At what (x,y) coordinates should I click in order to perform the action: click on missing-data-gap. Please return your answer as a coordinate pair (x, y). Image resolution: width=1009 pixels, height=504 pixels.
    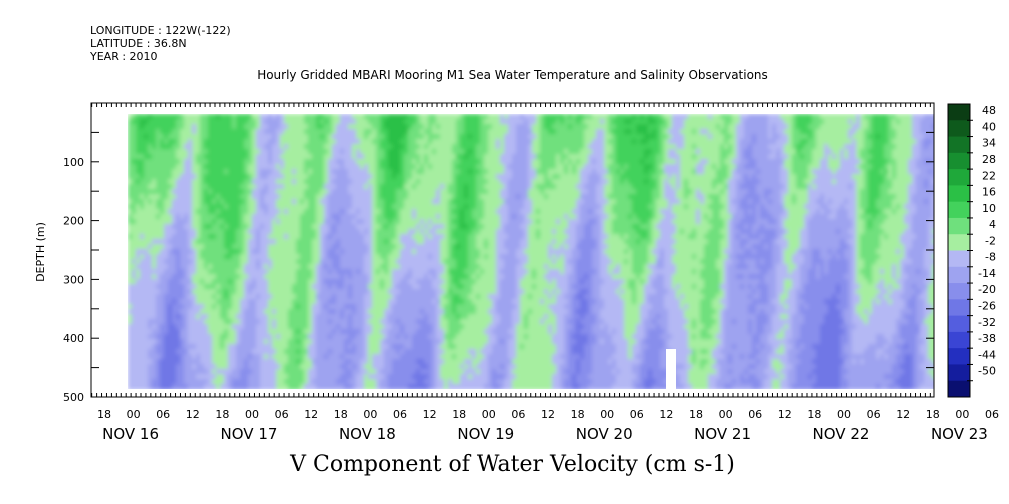
    Looking at the image, I should click on (671, 369).